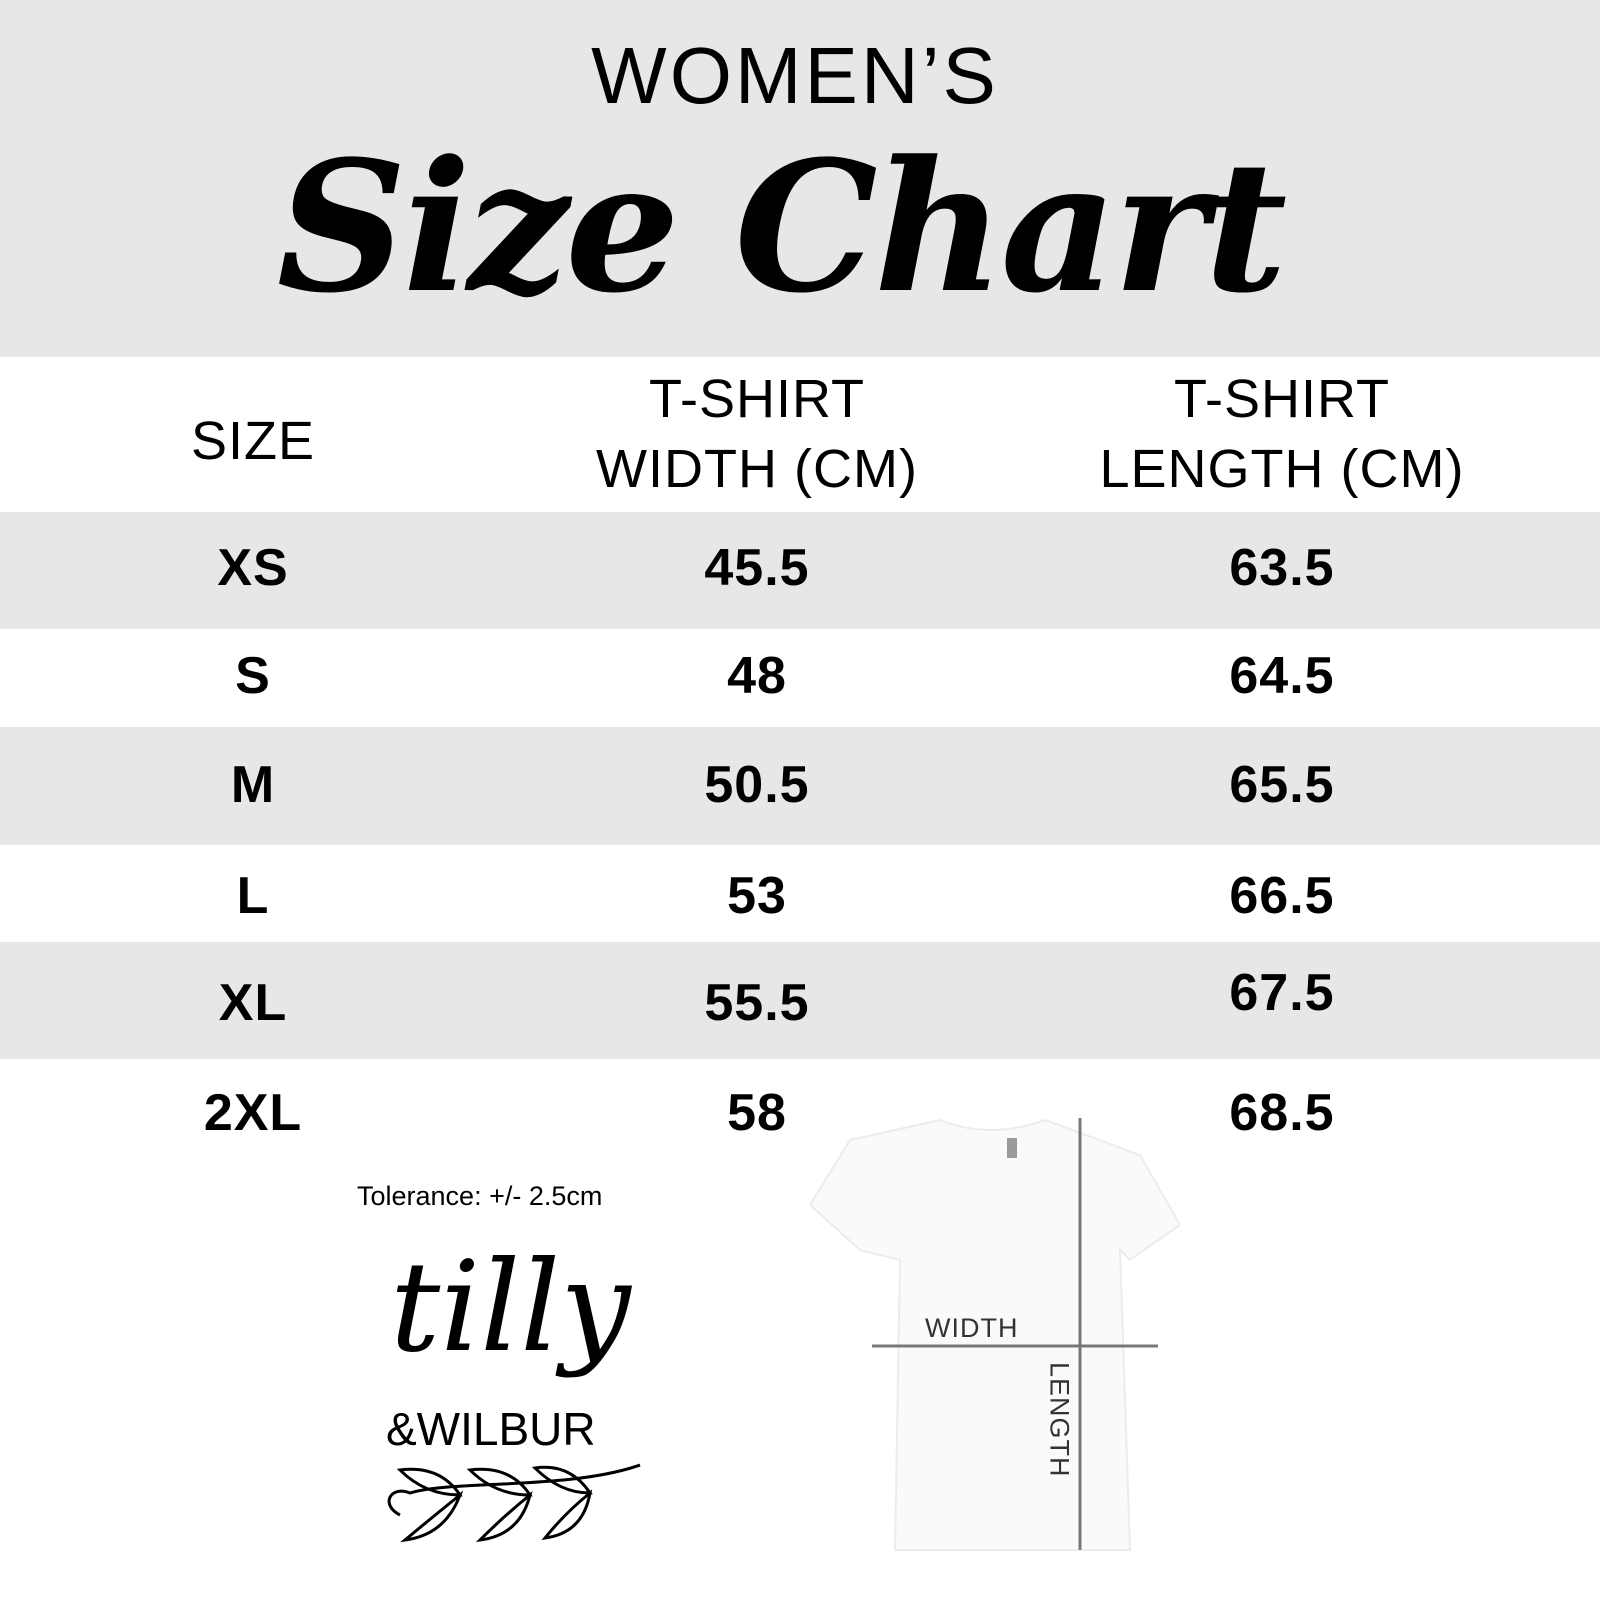 This screenshot has height=1600, width=1600. Describe the element at coordinates (1282, 785) in the screenshot. I see `cell-length: 65.5` at that location.